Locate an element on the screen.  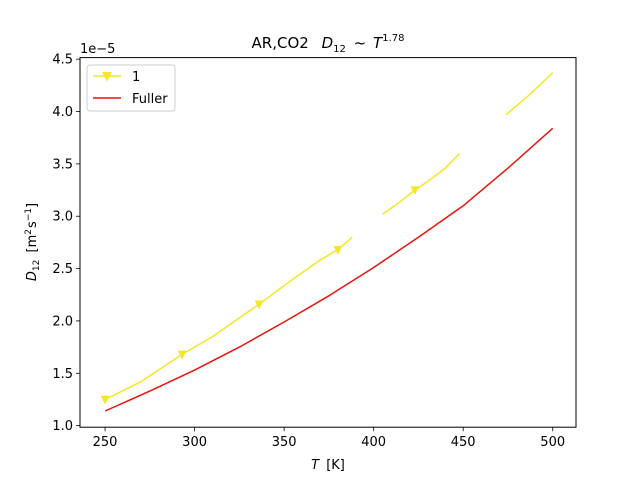
y-tick-label-2.0: 2.0 is located at coordinates (62, 321).